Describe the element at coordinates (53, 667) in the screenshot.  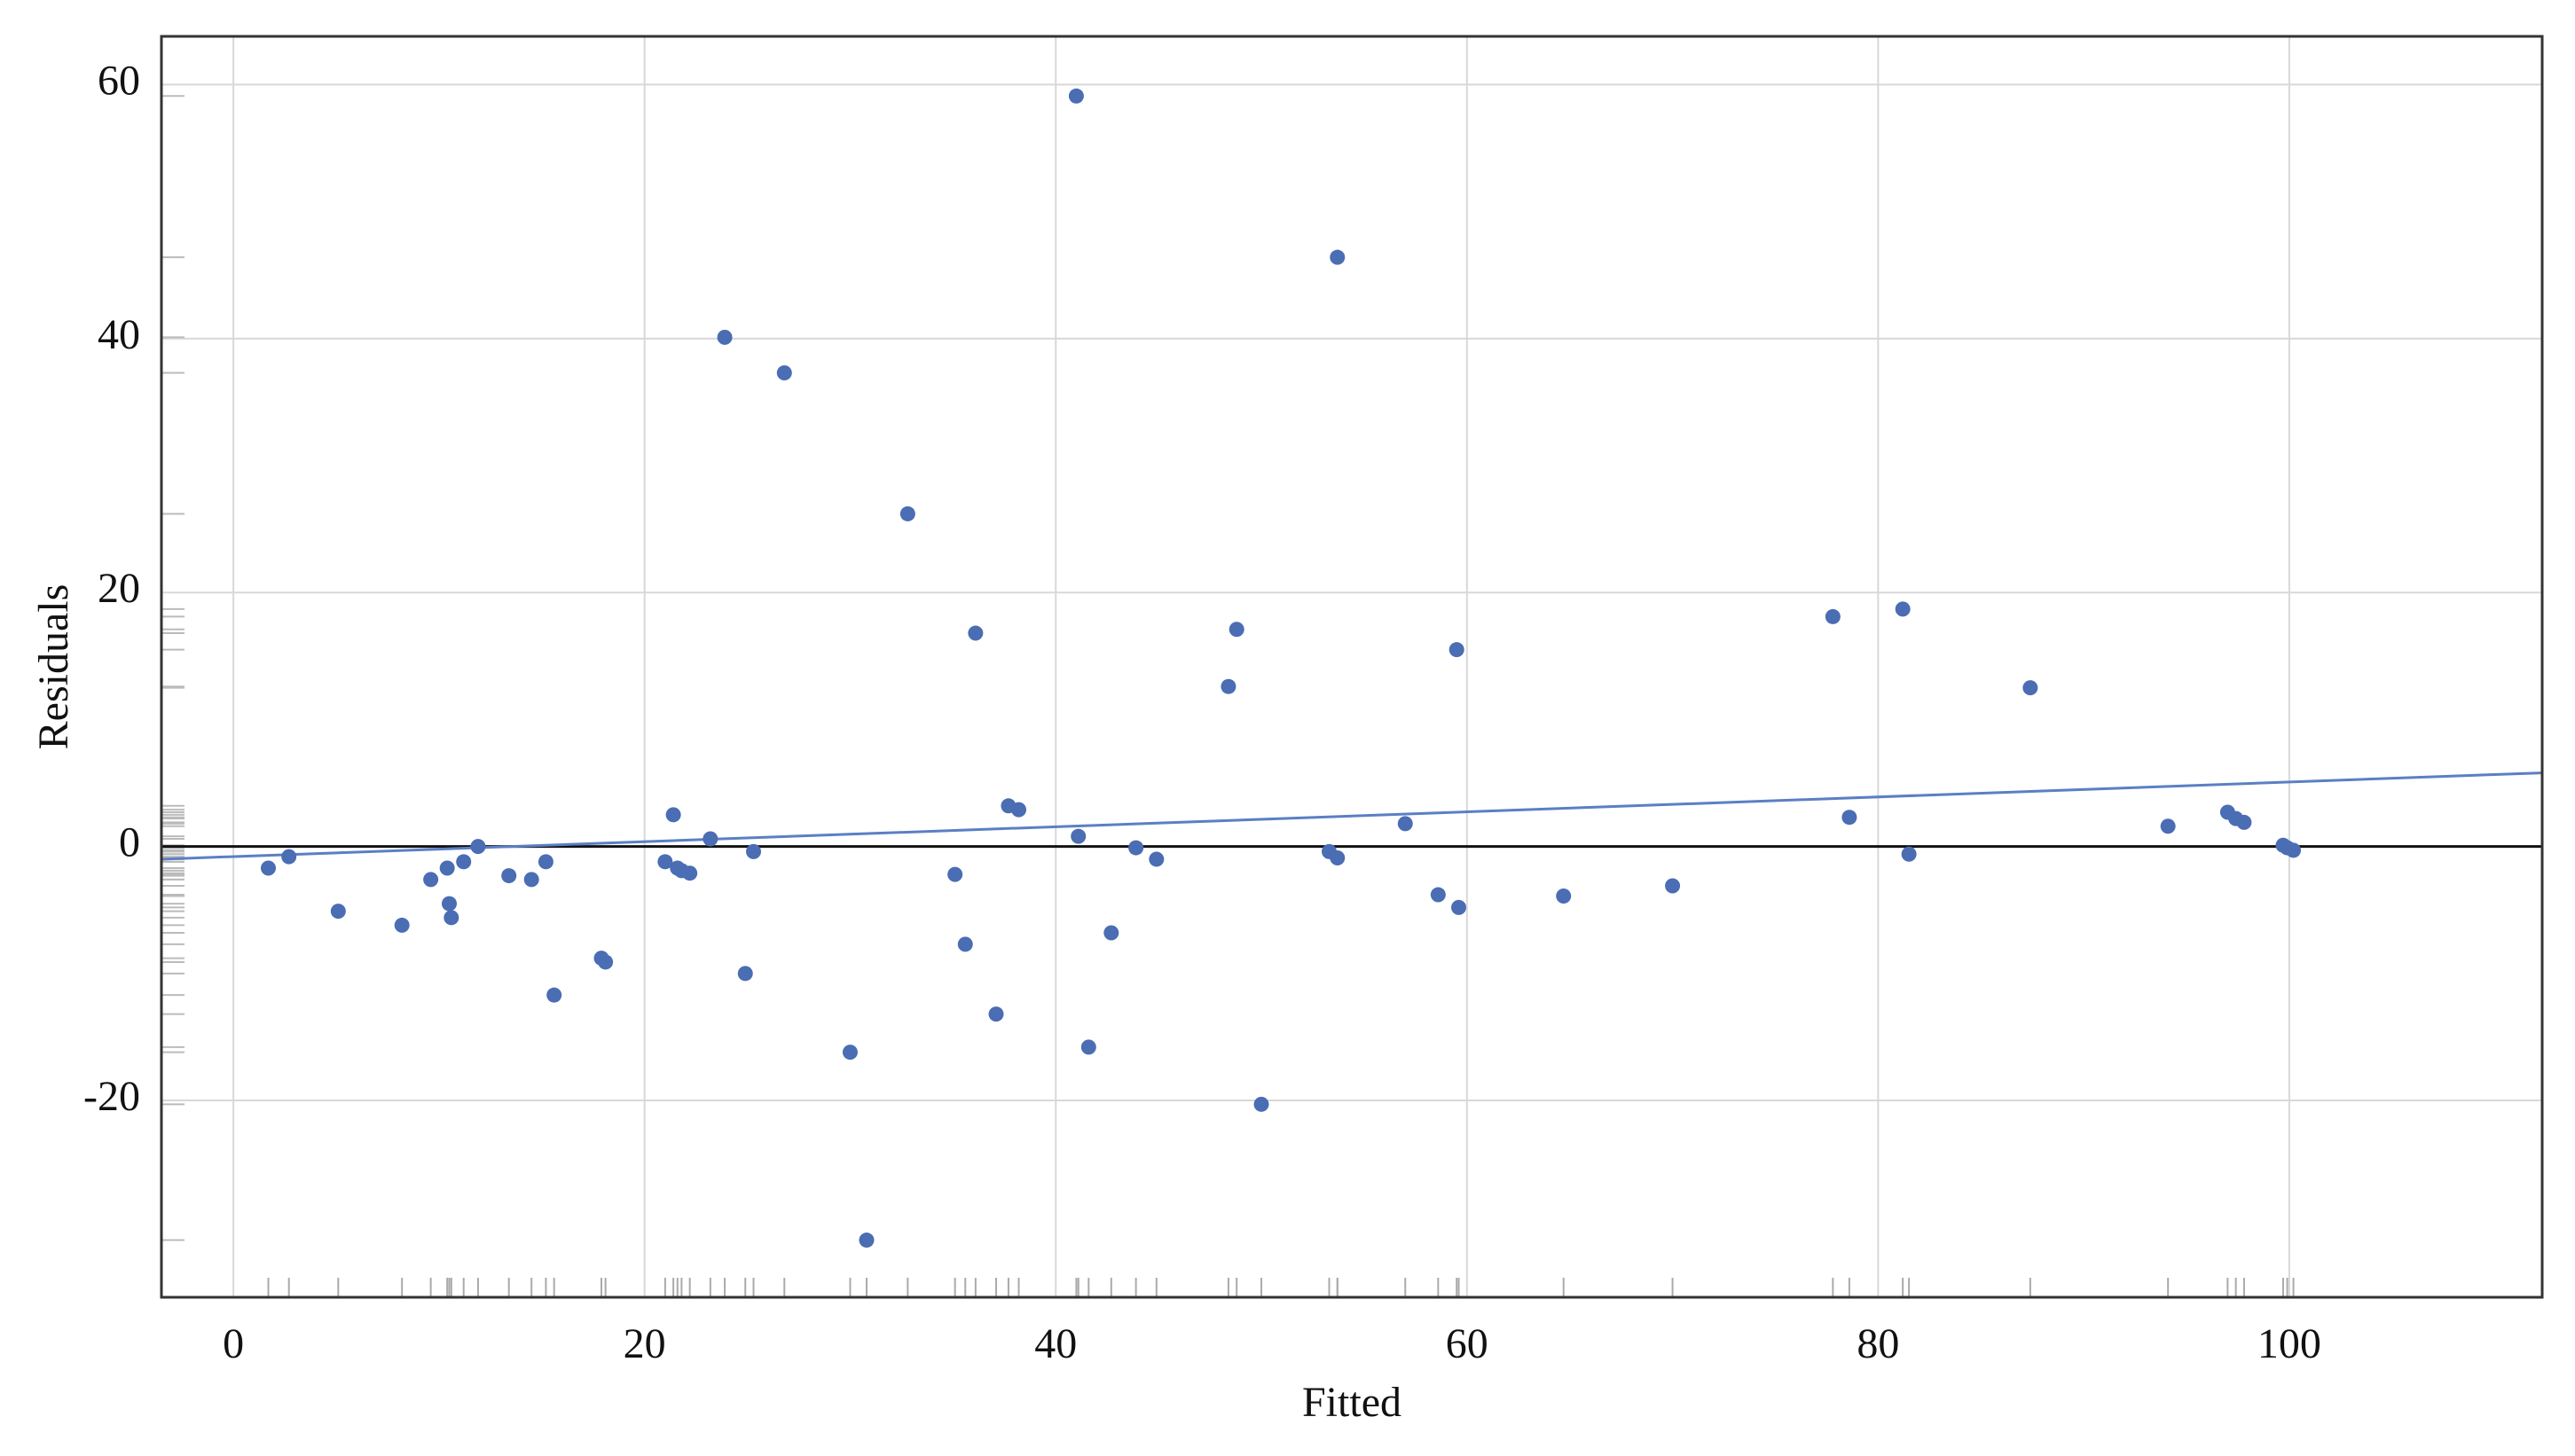
I see `y-axis-label: Residuals` at that location.